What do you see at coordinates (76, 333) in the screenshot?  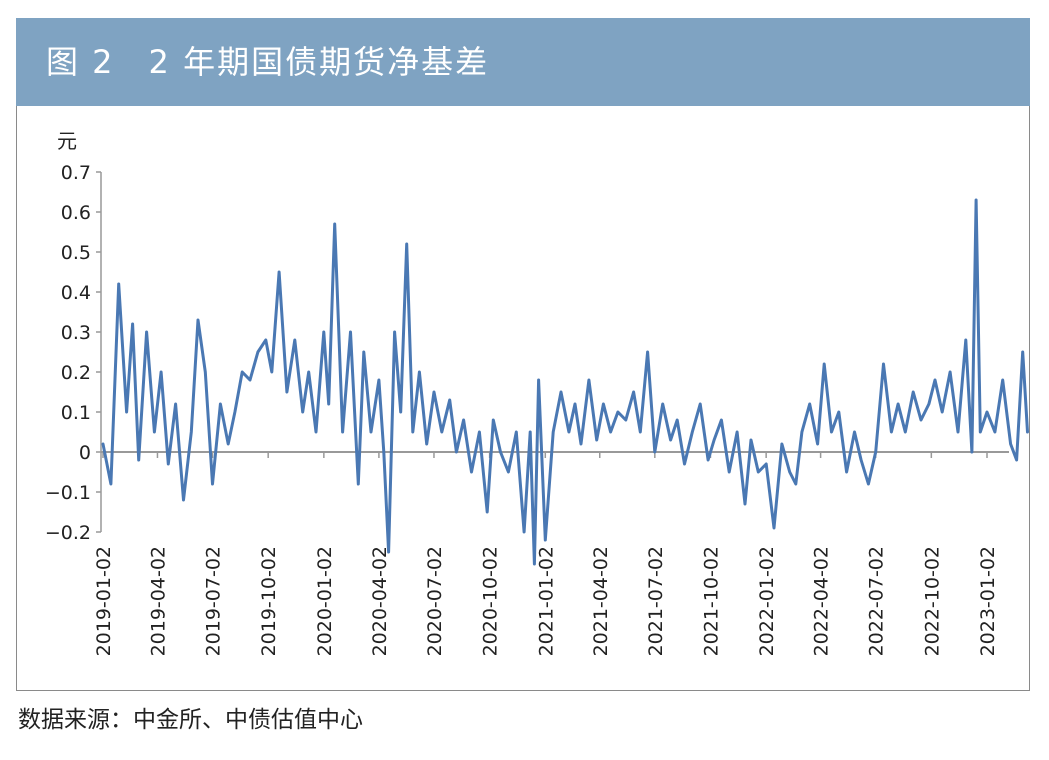 I see `y-tick-label: 0.3` at bounding box center [76, 333].